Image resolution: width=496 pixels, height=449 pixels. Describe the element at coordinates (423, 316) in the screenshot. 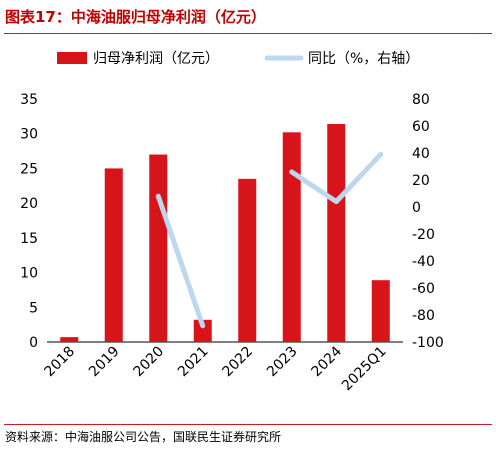

I see `y-right-tick-label: -80` at that location.